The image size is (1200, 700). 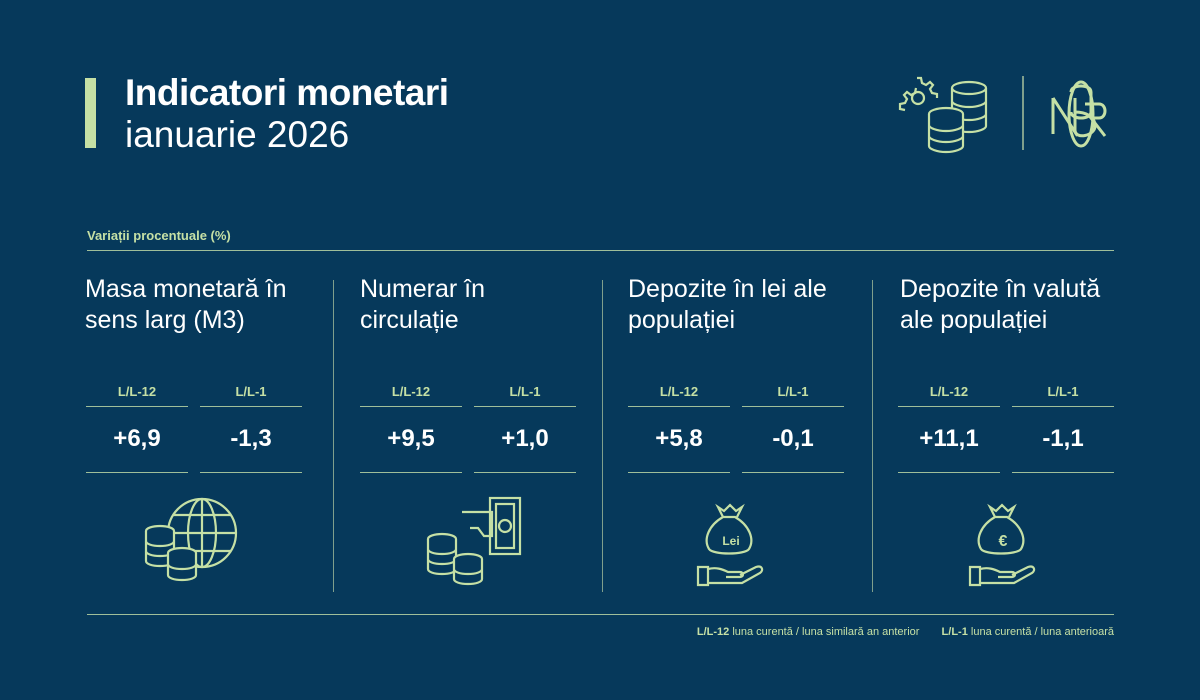 What do you see at coordinates (468, 428) in the screenshot?
I see `metrics-numerar: L/L-12 +9,5 L/L-1 +1,0` at bounding box center [468, 428].